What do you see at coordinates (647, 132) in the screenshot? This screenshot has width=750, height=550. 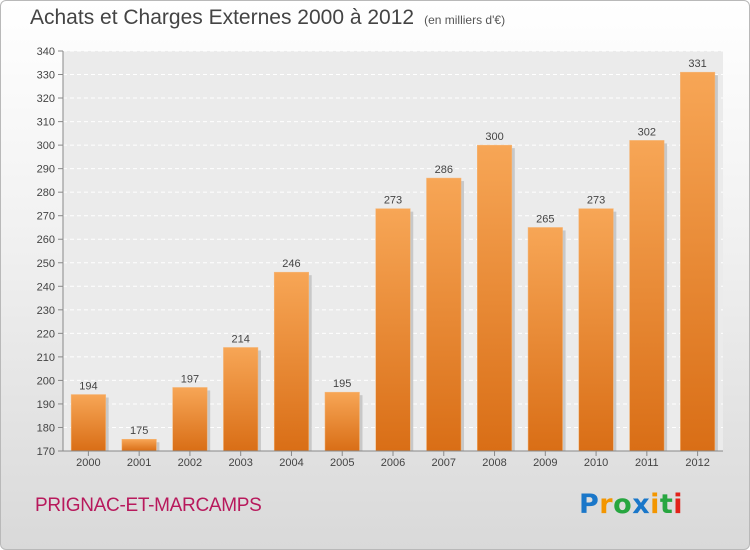 I see `bar-value-label: 302` at bounding box center [647, 132].